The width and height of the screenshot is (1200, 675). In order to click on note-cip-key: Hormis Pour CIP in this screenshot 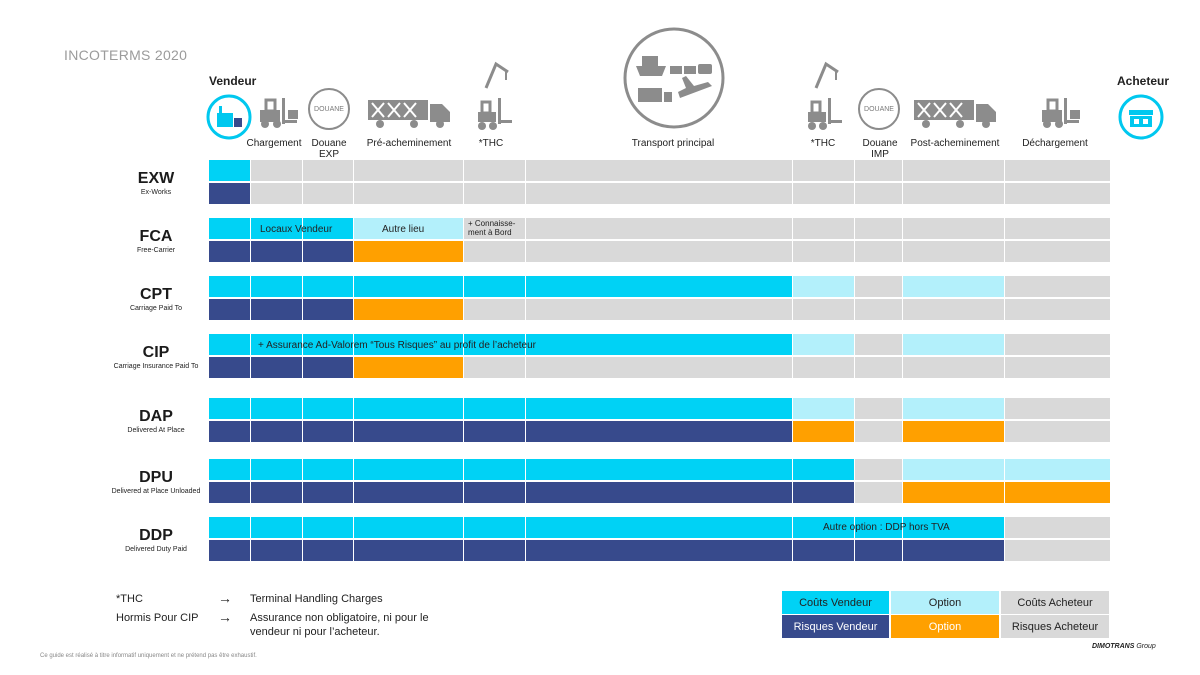, I will do `click(157, 618)`.